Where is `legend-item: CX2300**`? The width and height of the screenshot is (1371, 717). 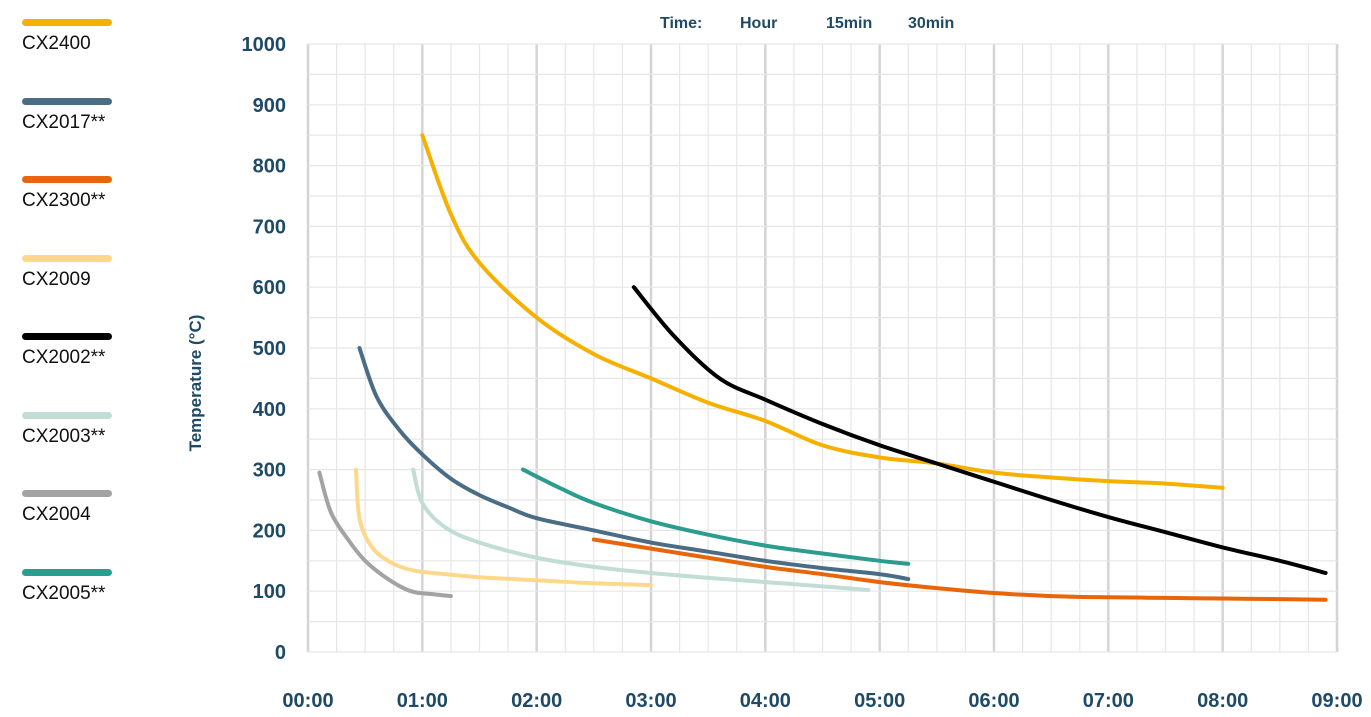 legend-item: CX2300** is located at coordinates (97, 206).